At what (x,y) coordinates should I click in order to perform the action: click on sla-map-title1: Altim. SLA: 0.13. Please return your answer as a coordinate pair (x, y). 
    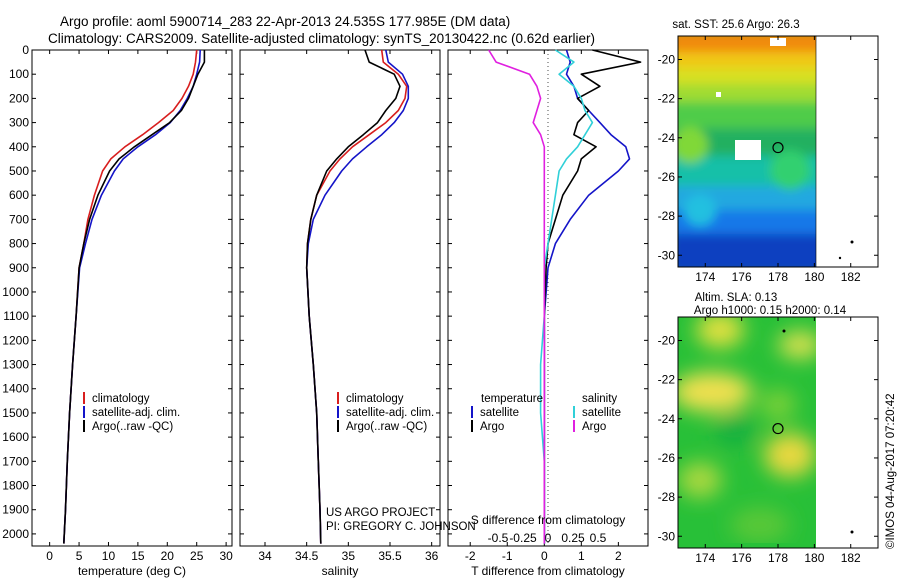
    Looking at the image, I should click on (736, 298).